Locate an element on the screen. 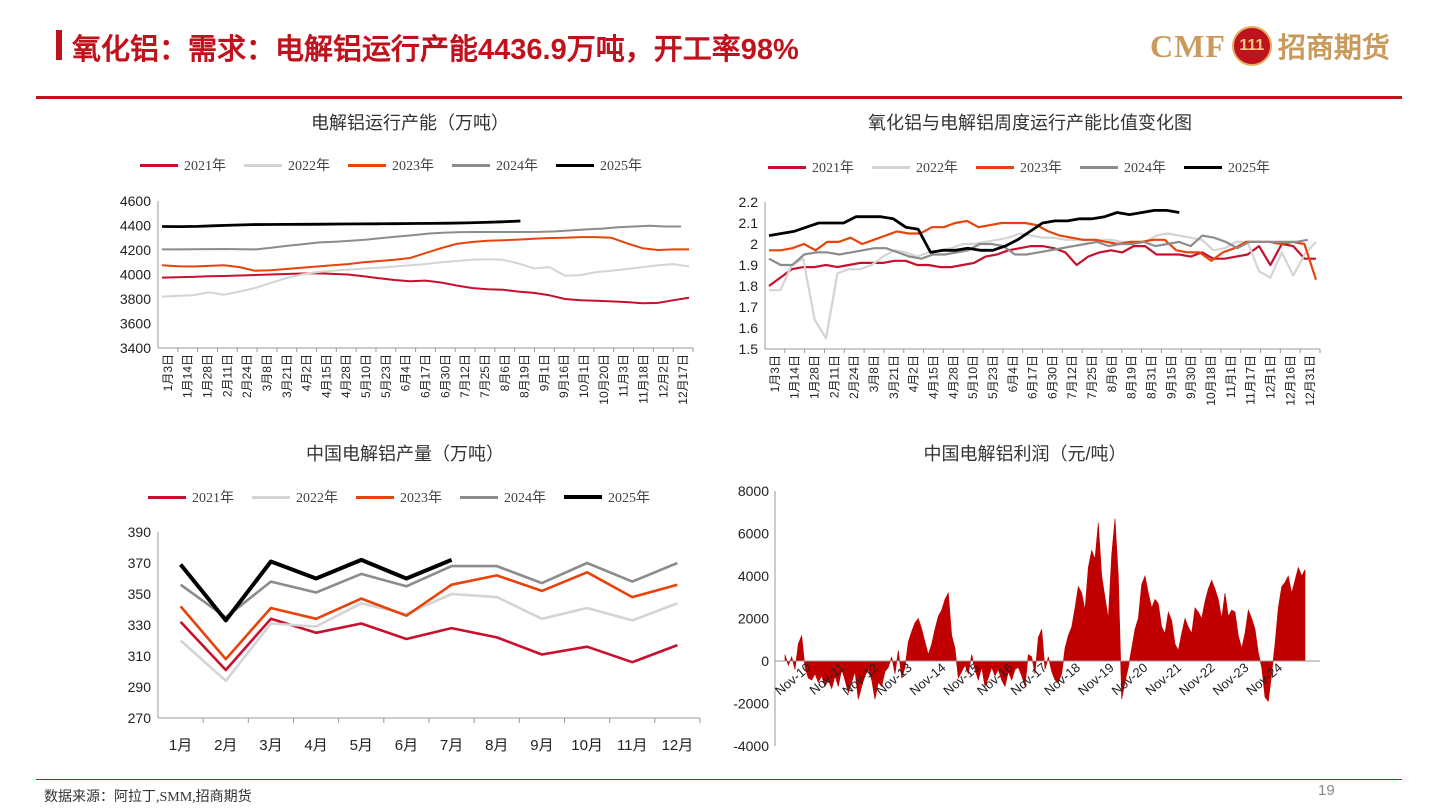 This screenshot has height=810, width=1440. x-tick-label: 4月15日 is located at coordinates (326, 376).